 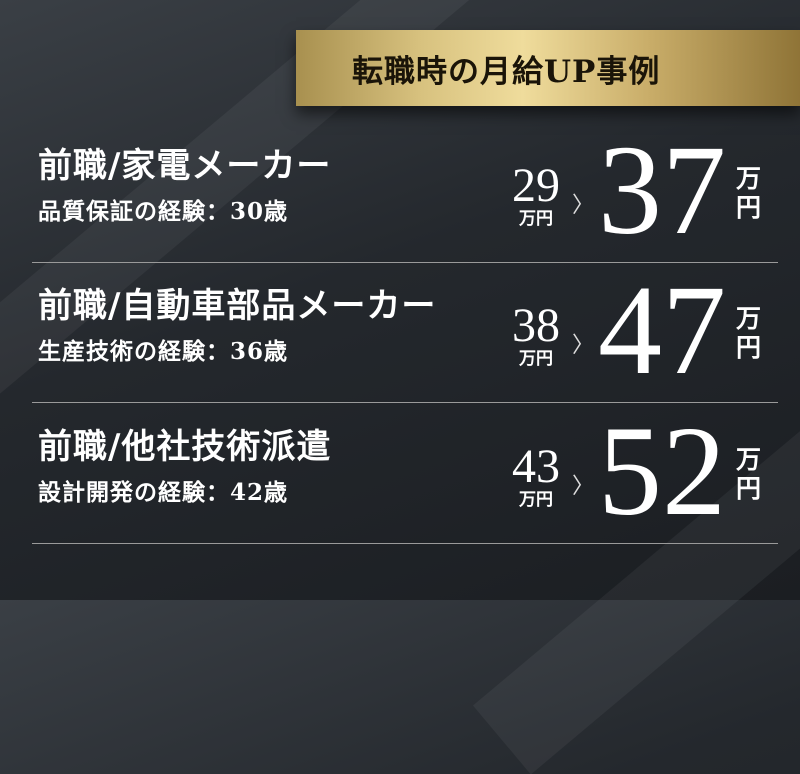 I want to click on salary-before: 29 万円, so click(x=536, y=194).